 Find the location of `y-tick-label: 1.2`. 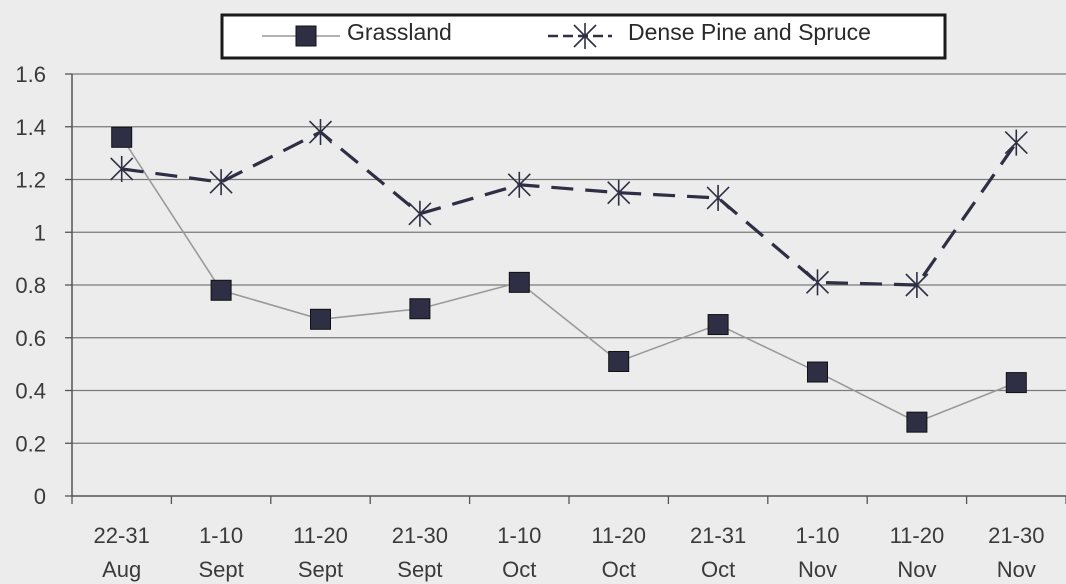

y-tick-label: 1.2 is located at coordinates (30, 180).